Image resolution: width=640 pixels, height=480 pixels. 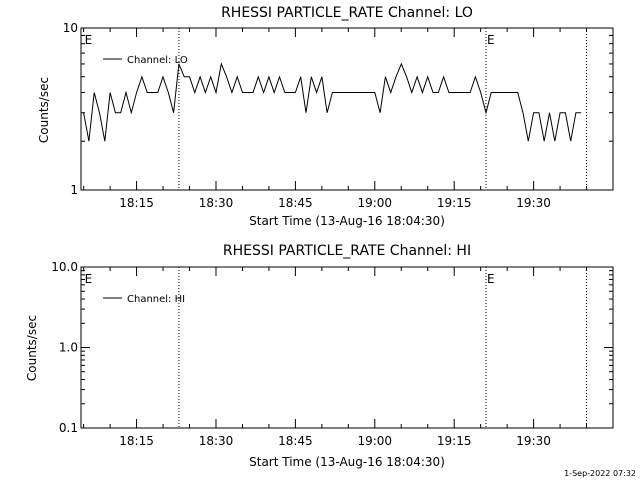 What do you see at coordinates (68, 348) in the screenshot?
I see `y-tick-label: 1.0` at bounding box center [68, 348].